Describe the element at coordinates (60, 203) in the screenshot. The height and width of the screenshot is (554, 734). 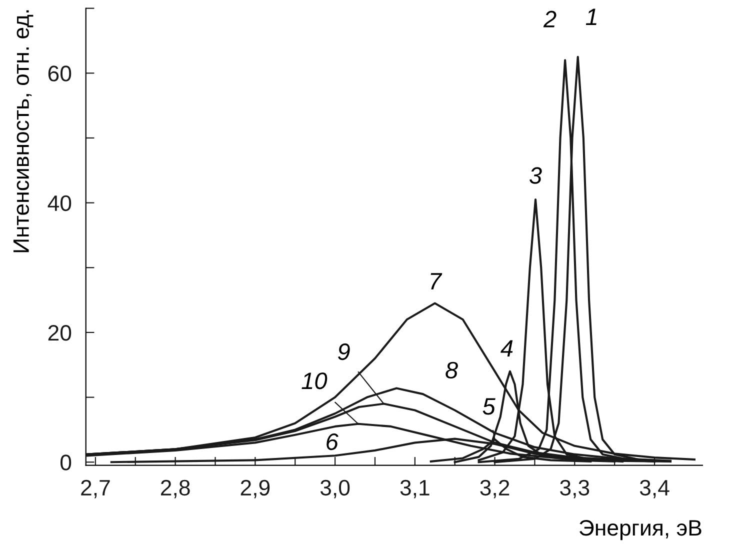
I see `y-tick-label: 40` at that location.